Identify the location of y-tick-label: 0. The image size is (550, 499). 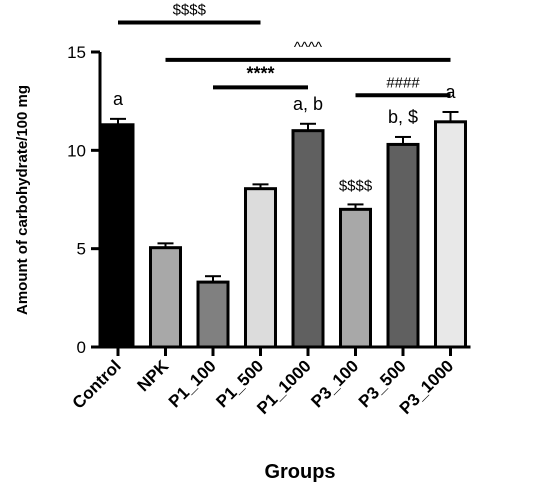
(81, 347).